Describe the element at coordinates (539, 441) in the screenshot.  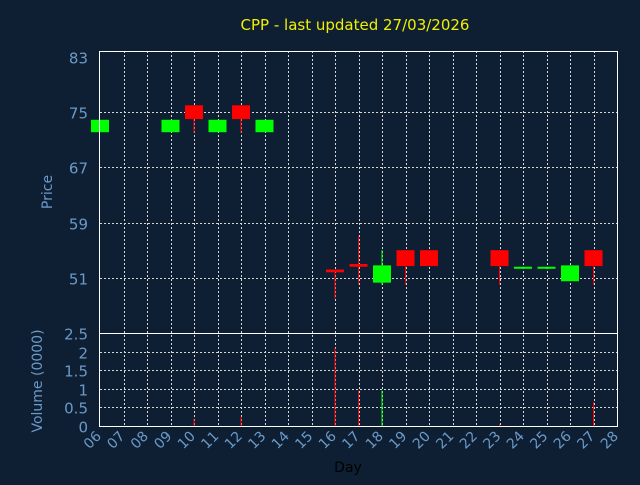
I see `x-tick-label: 25` at that location.